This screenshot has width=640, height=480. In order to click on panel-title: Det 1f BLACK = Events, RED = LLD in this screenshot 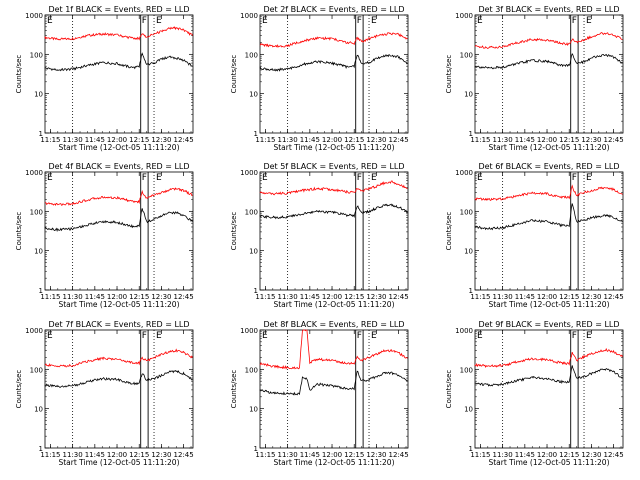, I will do `click(118, 9)`.